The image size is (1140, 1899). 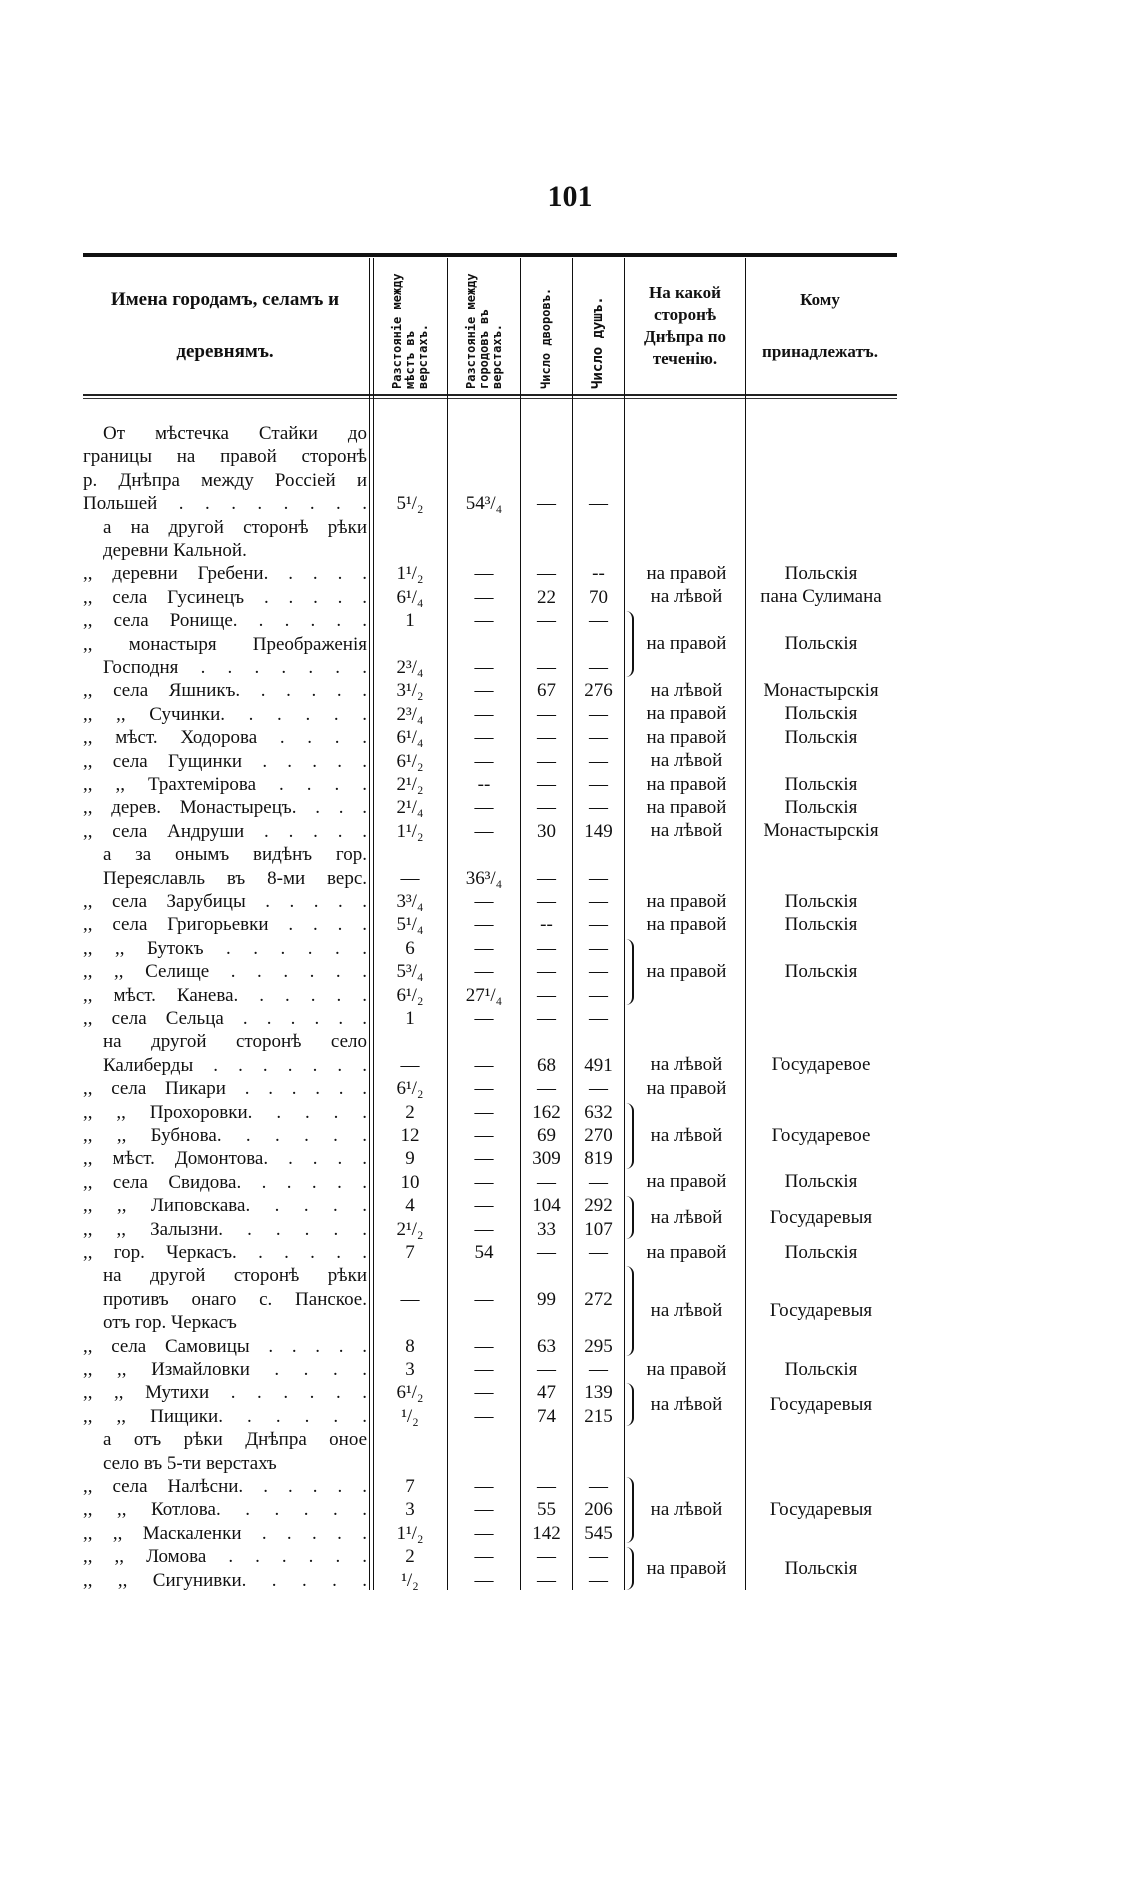 What do you see at coordinates (225, 504) in the screenshot?
I see `place-name: Польшей . . . . . . . .` at bounding box center [225, 504].